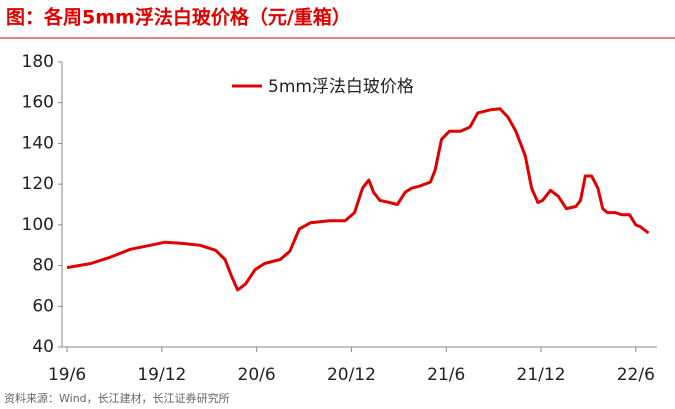  I want to click on x-tick-label: 21/6, so click(446, 375).